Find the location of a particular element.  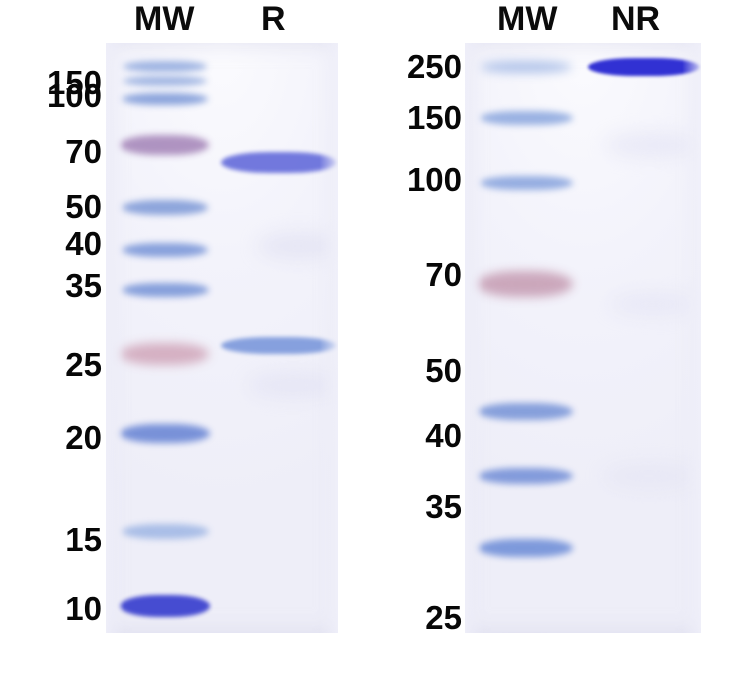

left-gel-lane-mw is located at coordinates (162, 338).